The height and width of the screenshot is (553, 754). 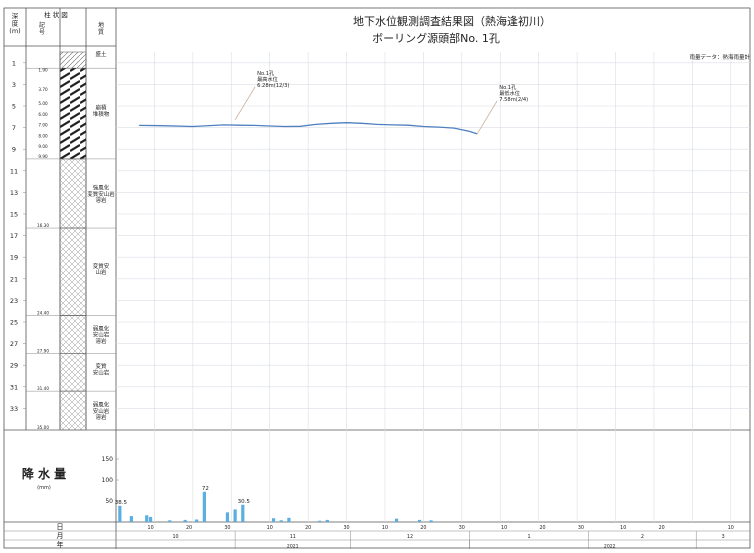 What do you see at coordinates (101, 334) in the screenshot?
I see `geology-label-4: 弱風化安山岩溶岩` at bounding box center [101, 334].